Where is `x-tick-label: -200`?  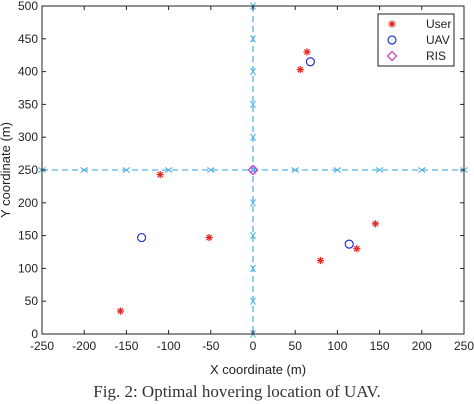 x-tick-label: -200 is located at coordinates (84, 346).